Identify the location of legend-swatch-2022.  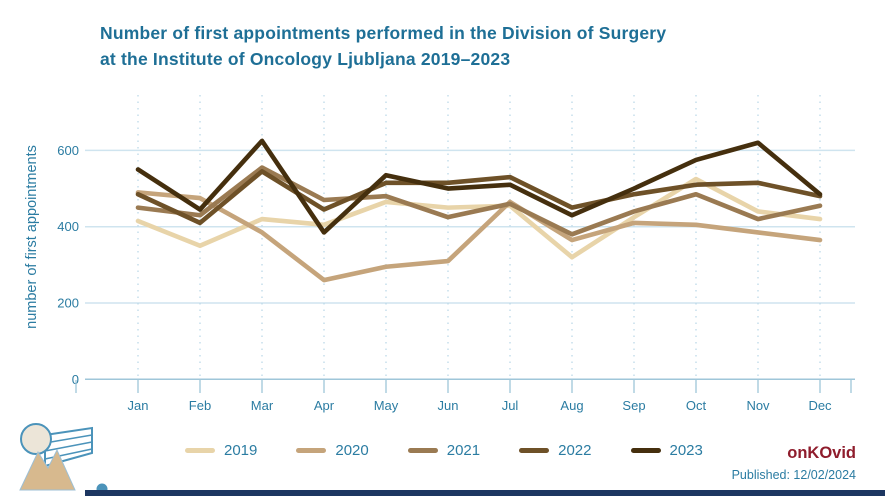
(534, 450).